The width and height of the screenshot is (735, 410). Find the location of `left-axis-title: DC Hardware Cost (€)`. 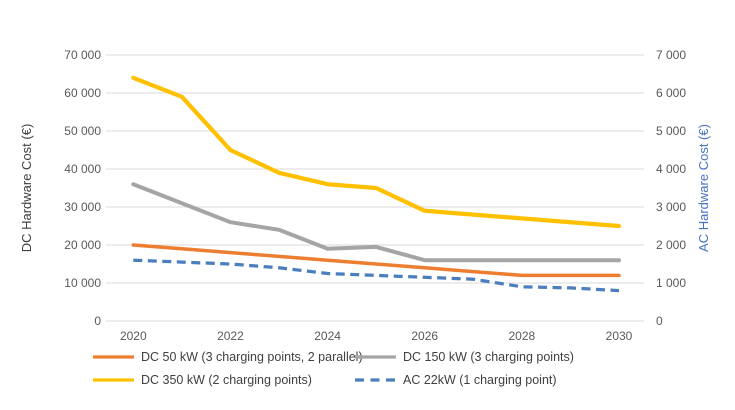

left-axis-title: DC Hardware Cost (€) is located at coordinates (26, 188).